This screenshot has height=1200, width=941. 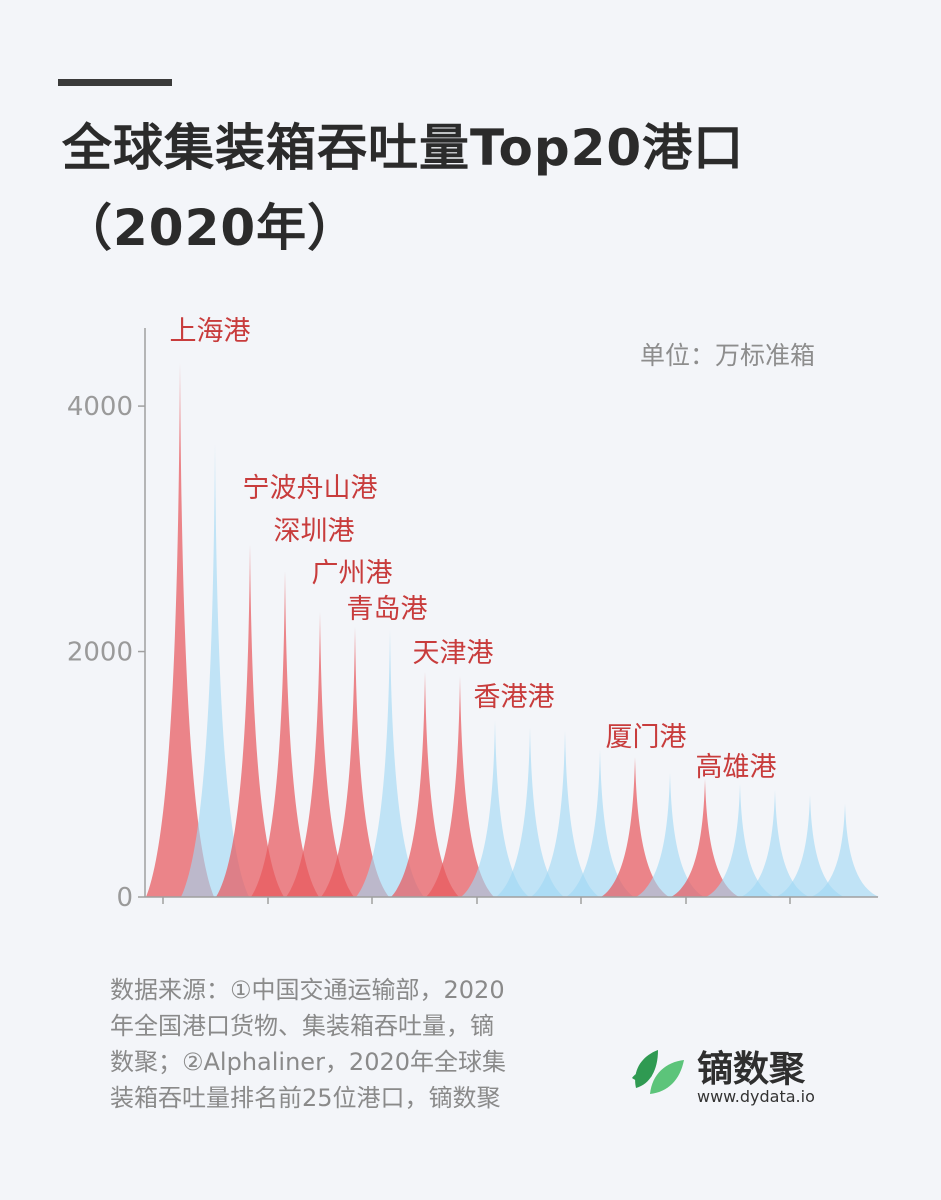 What do you see at coordinates (210, 228) in the screenshot?
I see `title-line-2: （2020年）` at bounding box center [210, 228].